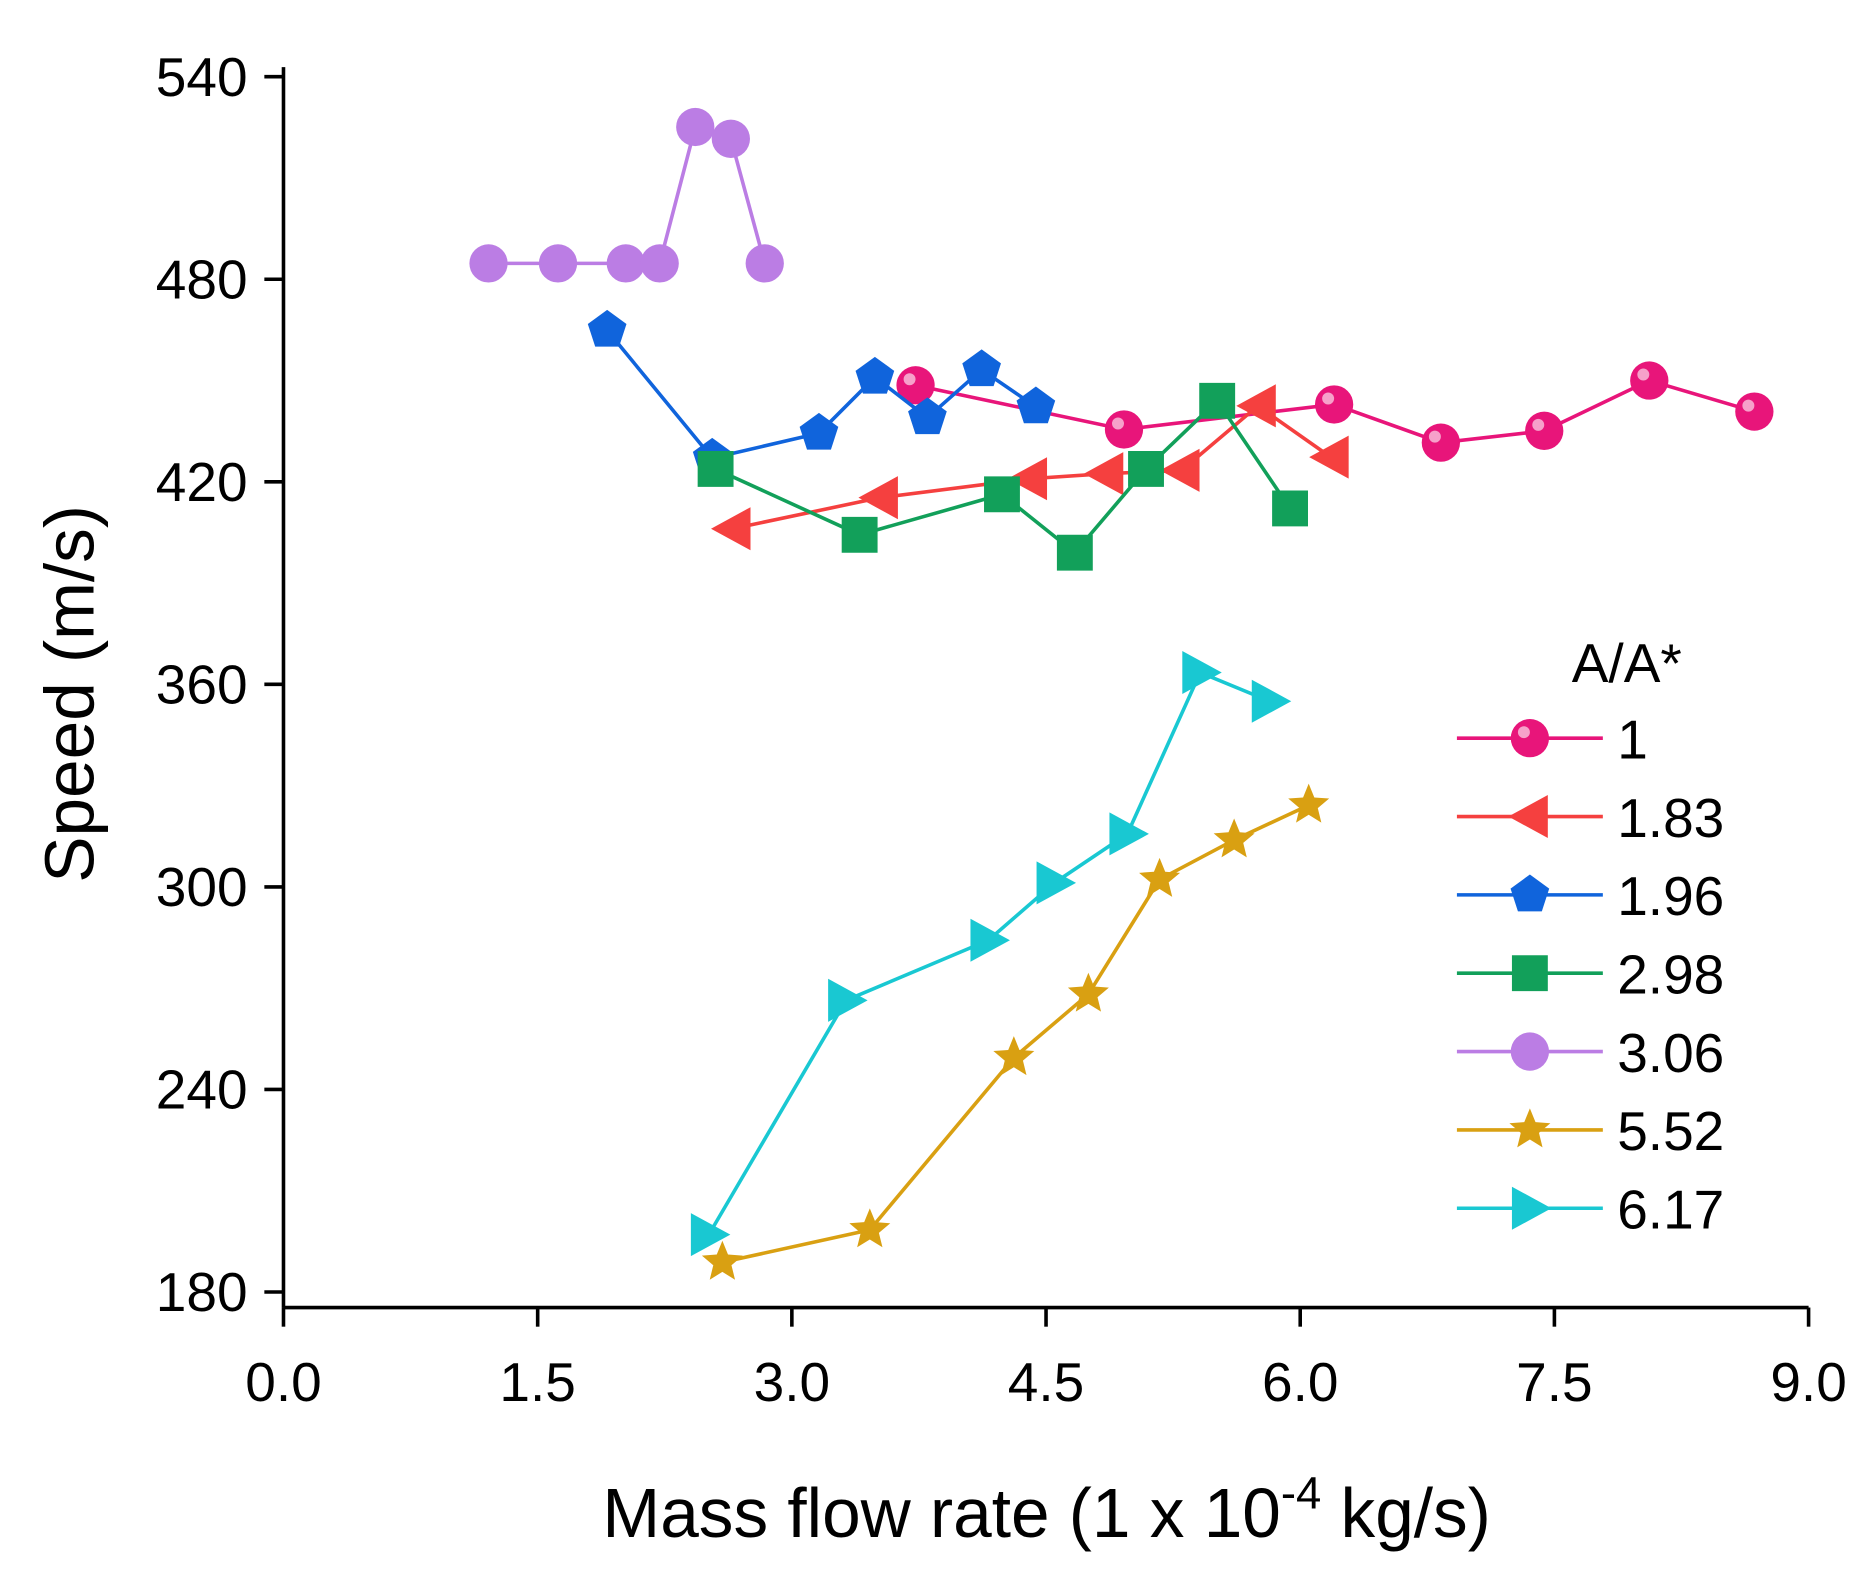  What do you see at coordinates (69, 694) in the screenshot?
I see `y-axis-label: Speed (m/s)` at bounding box center [69, 694].